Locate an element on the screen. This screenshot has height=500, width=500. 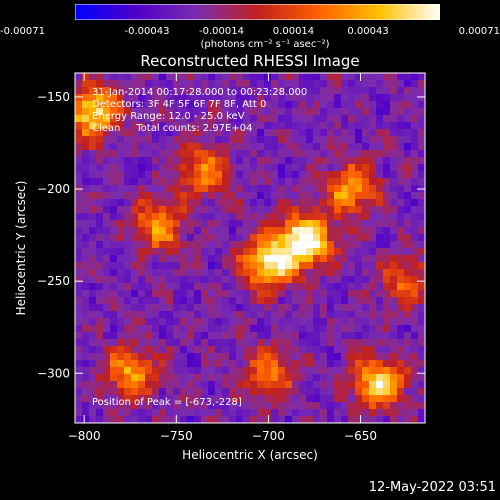
colorbar-tick-label: -0.00043 is located at coordinates (147, 31).